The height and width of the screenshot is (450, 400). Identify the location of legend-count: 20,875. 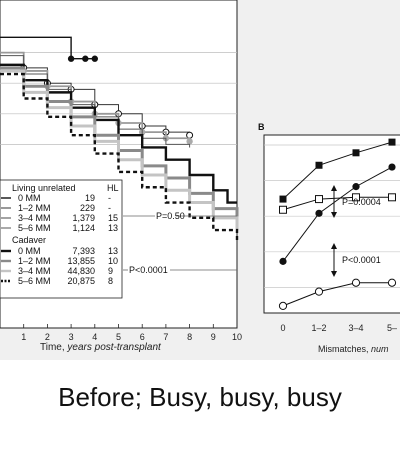
(81, 281).